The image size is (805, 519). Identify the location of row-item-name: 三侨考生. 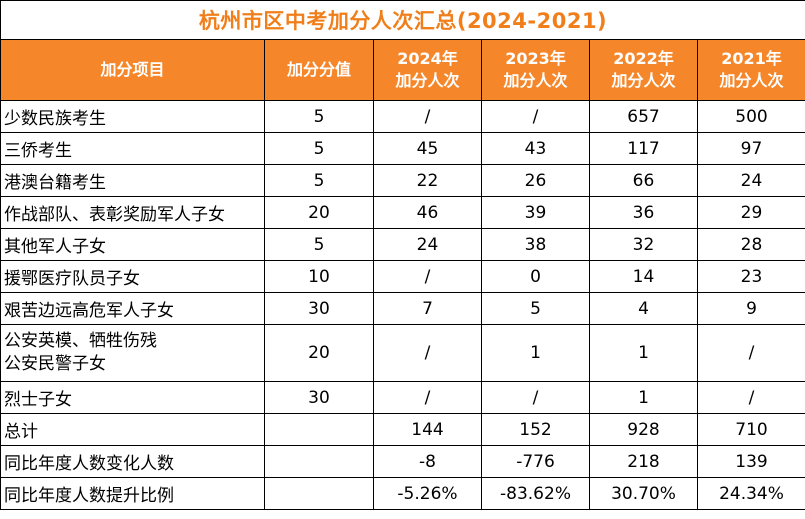
(132, 148).